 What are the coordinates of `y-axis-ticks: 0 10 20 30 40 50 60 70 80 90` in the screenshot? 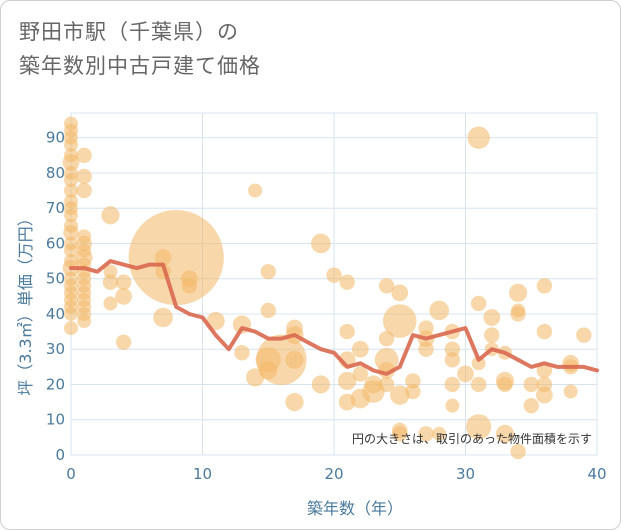 It's located at (55, 296).